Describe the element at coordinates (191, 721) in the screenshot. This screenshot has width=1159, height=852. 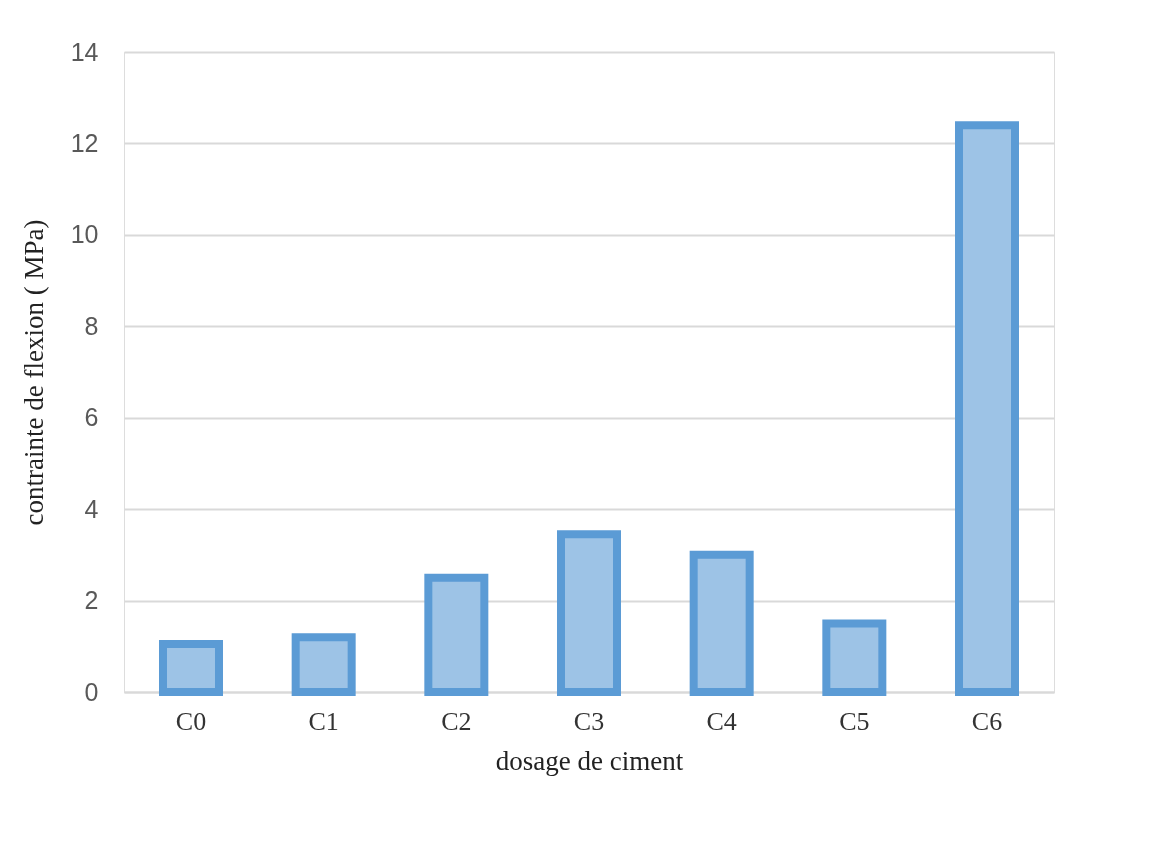
I see `x-tick-label: C0` at that location.